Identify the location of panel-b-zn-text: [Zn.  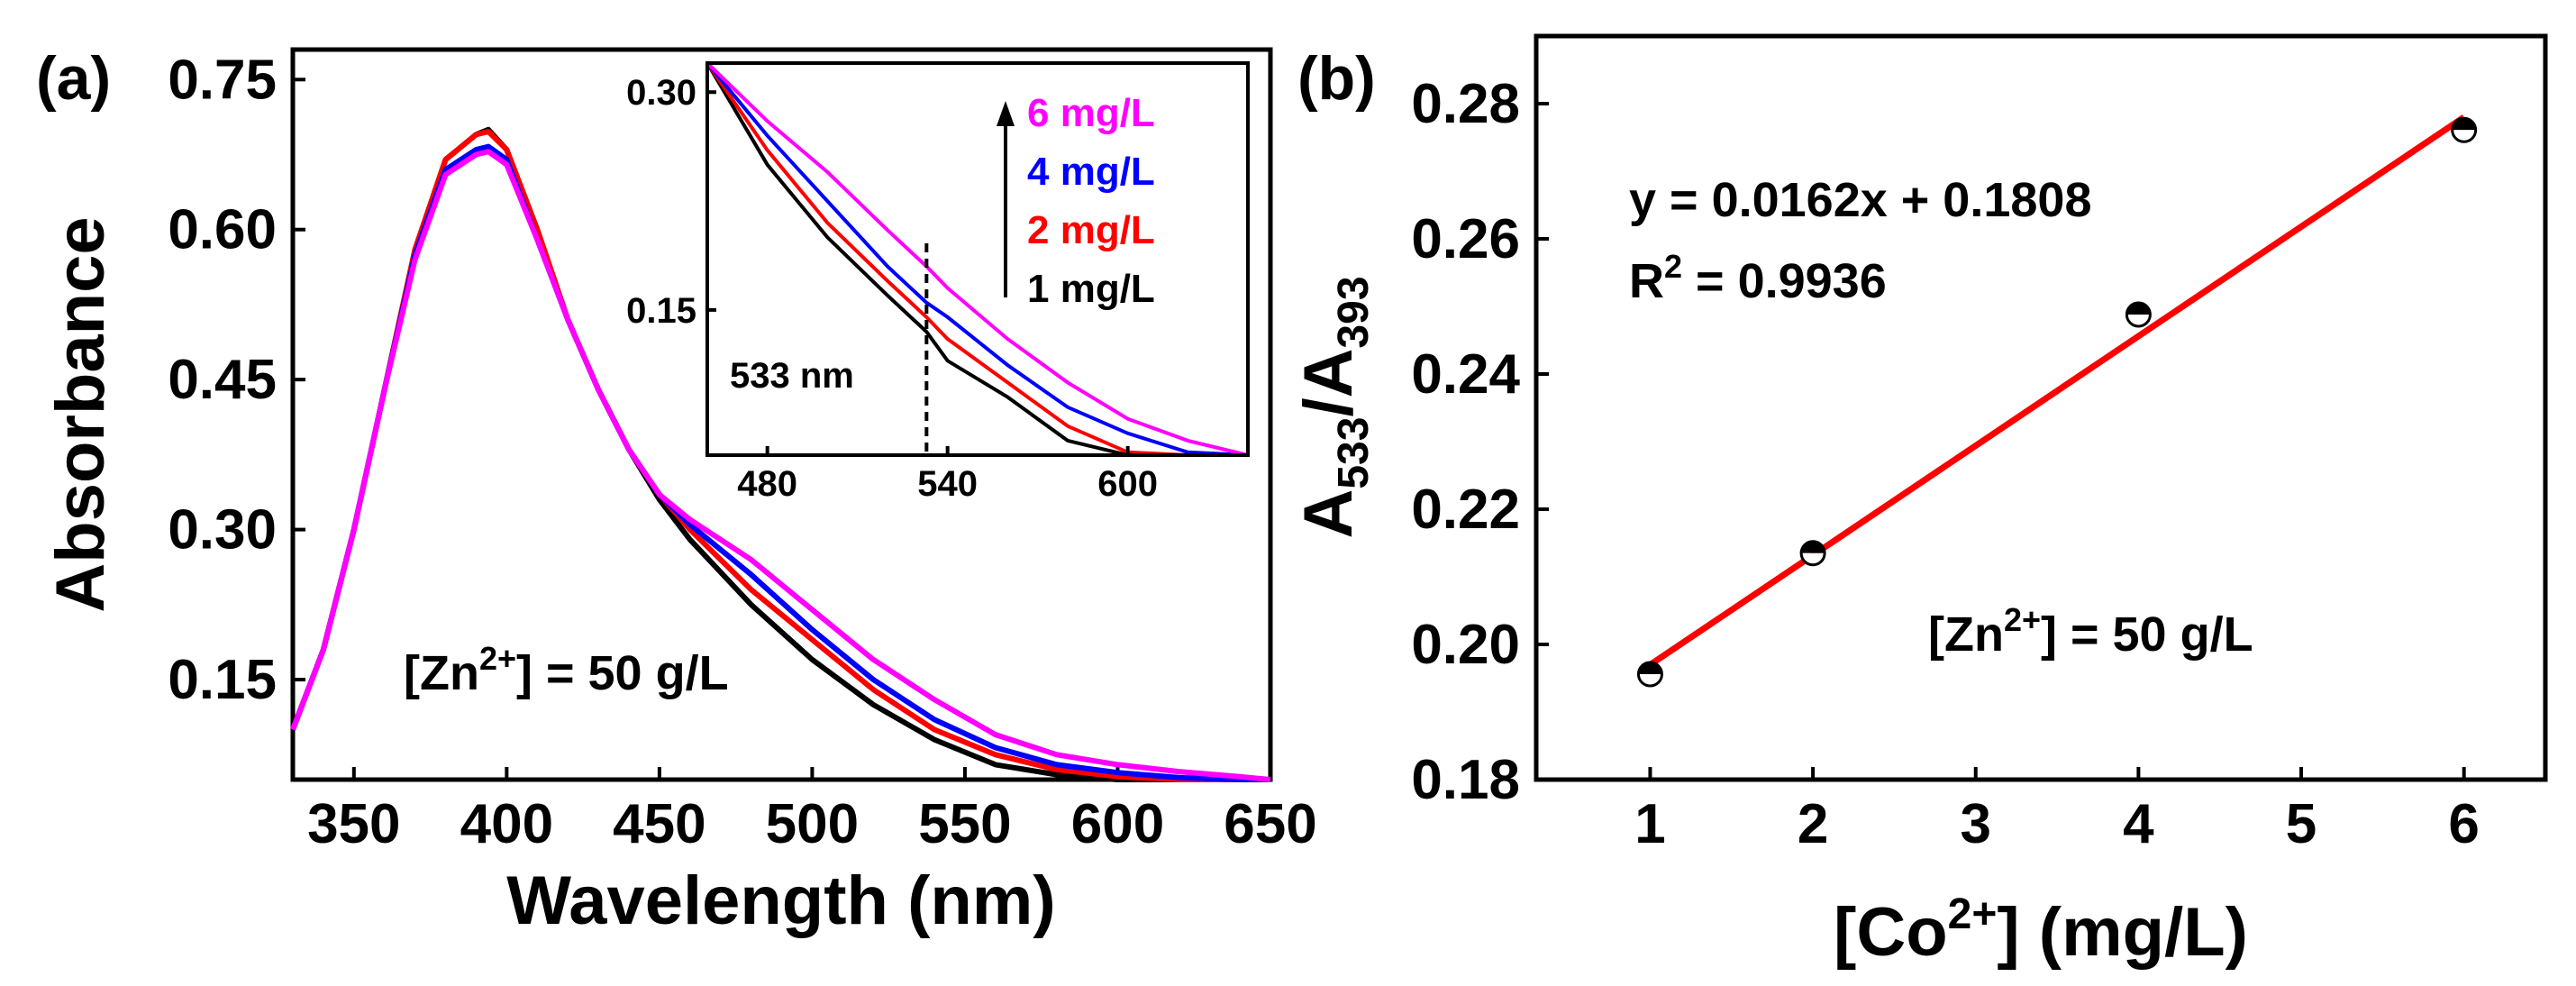
(1966, 634).